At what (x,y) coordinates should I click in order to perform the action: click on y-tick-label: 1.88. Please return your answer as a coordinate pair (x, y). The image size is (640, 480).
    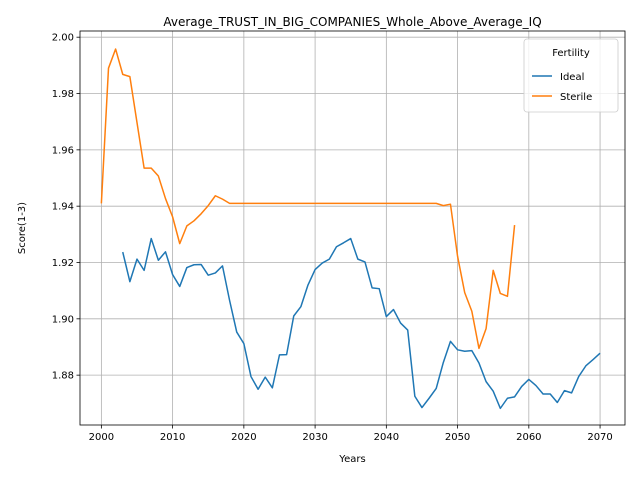
    Looking at the image, I should click on (63, 376).